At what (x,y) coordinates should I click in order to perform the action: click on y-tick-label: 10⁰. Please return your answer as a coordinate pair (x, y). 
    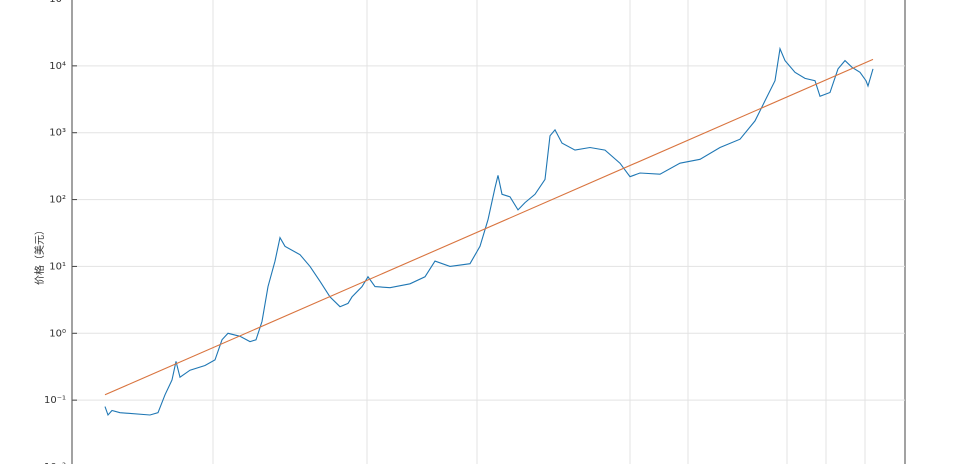
    Looking at the image, I should click on (57, 333).